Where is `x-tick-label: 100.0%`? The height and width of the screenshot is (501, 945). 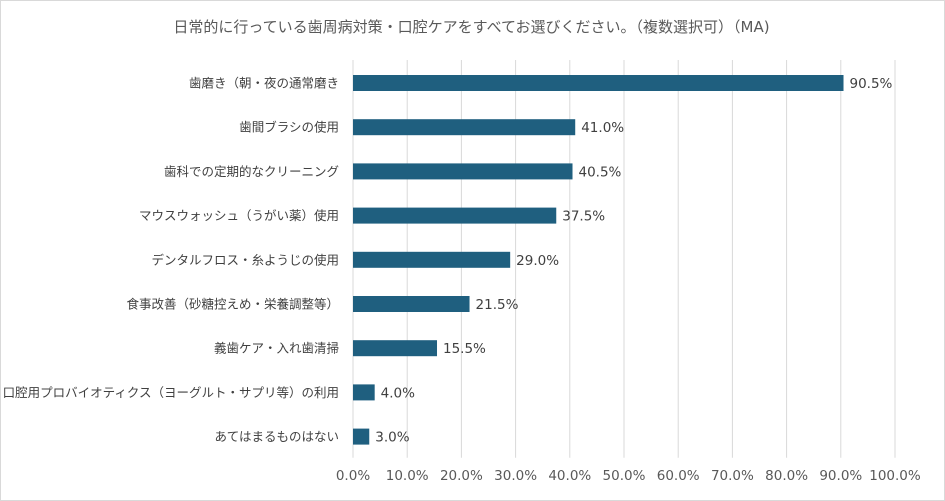 x-tick-label: 100.0% is located at coordinates (895, 476).